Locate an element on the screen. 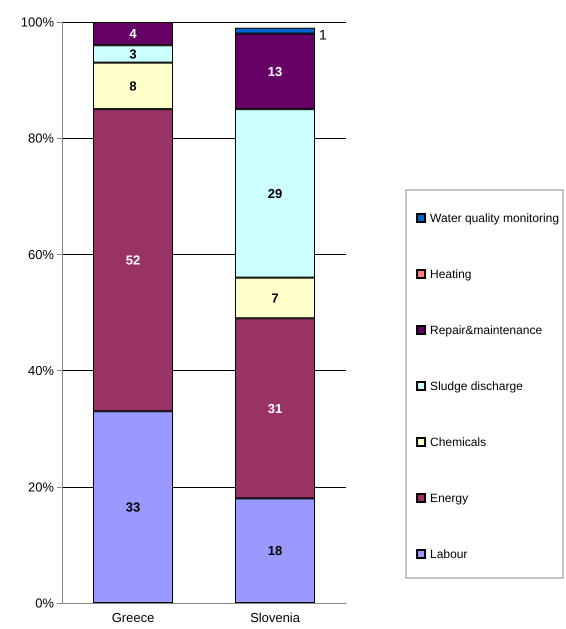  y-tick-label: 40% is located at coordinates (41, 370).